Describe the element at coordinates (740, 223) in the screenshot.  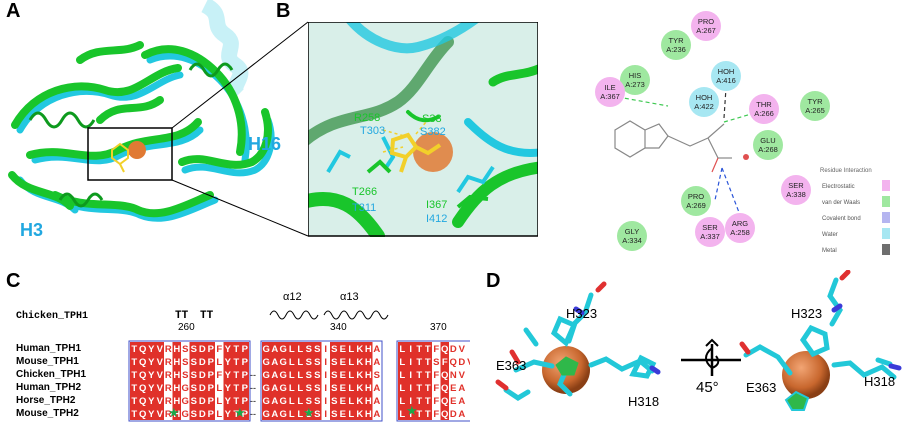
I see `svg-text: ARG` at that location.